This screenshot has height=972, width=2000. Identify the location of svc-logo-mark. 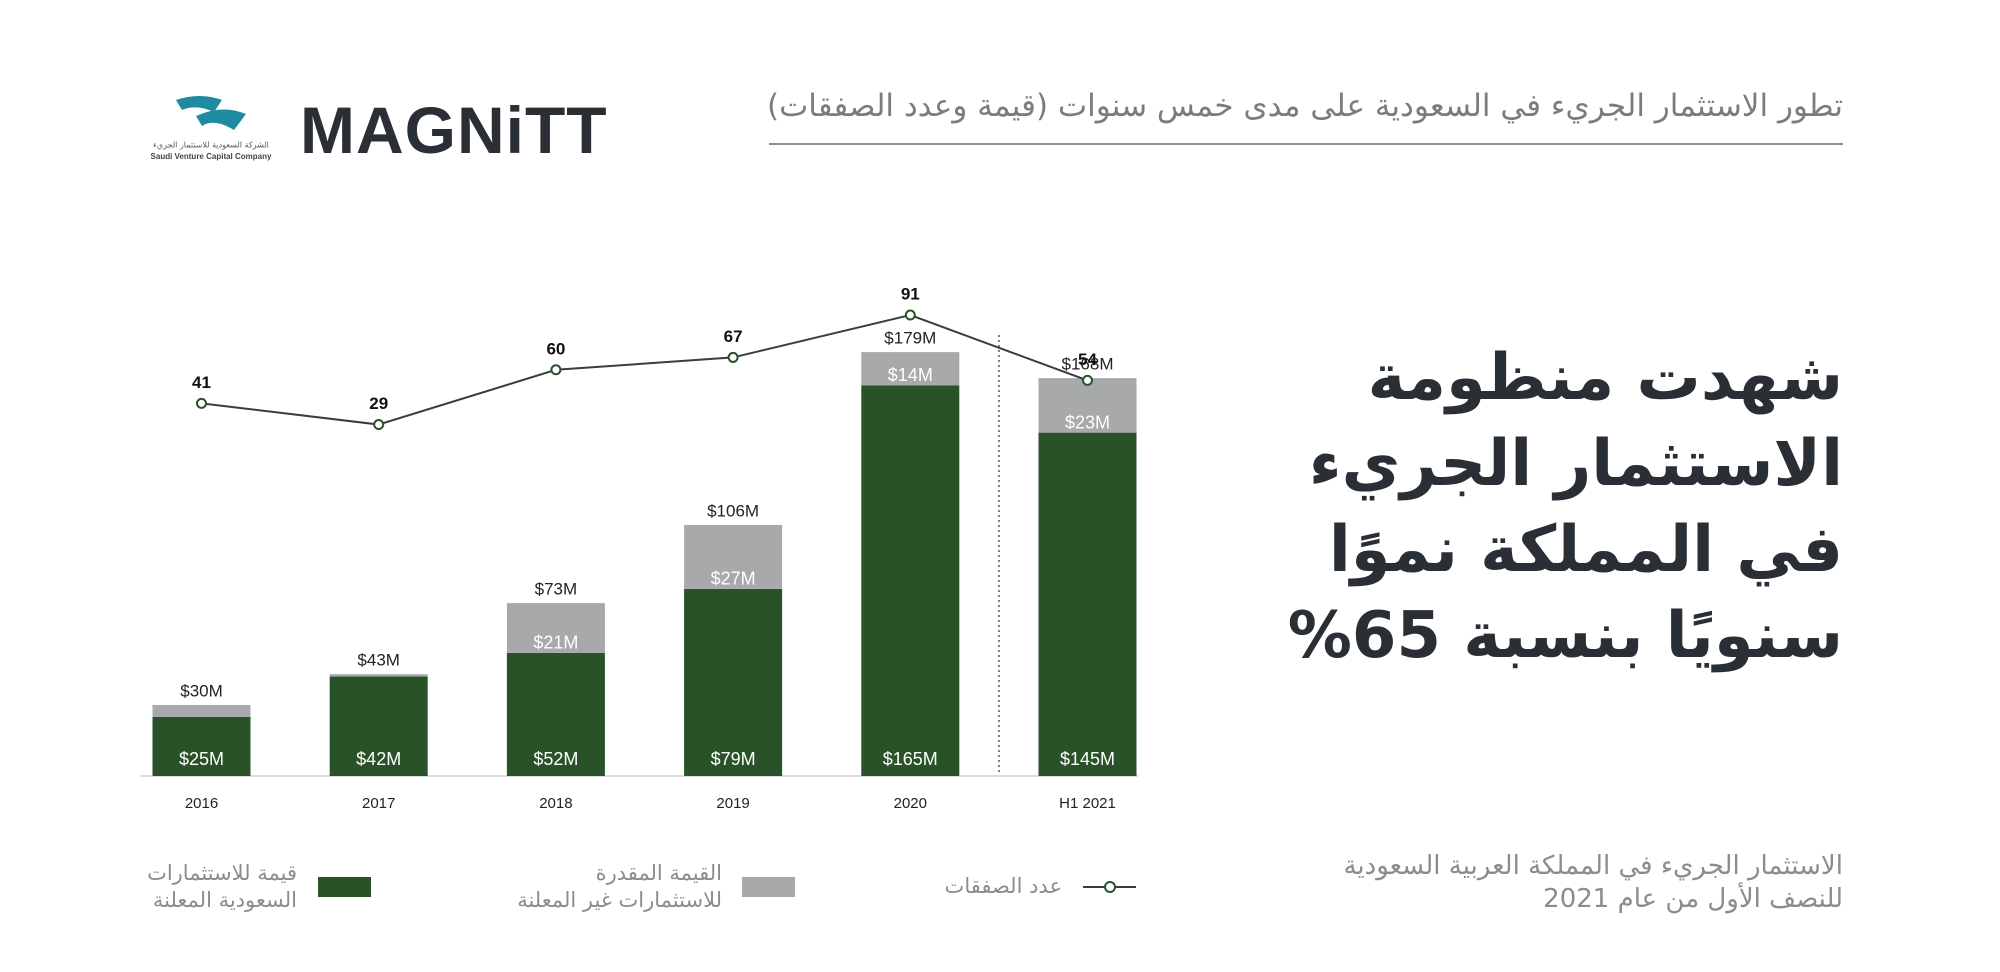
(211, 113).